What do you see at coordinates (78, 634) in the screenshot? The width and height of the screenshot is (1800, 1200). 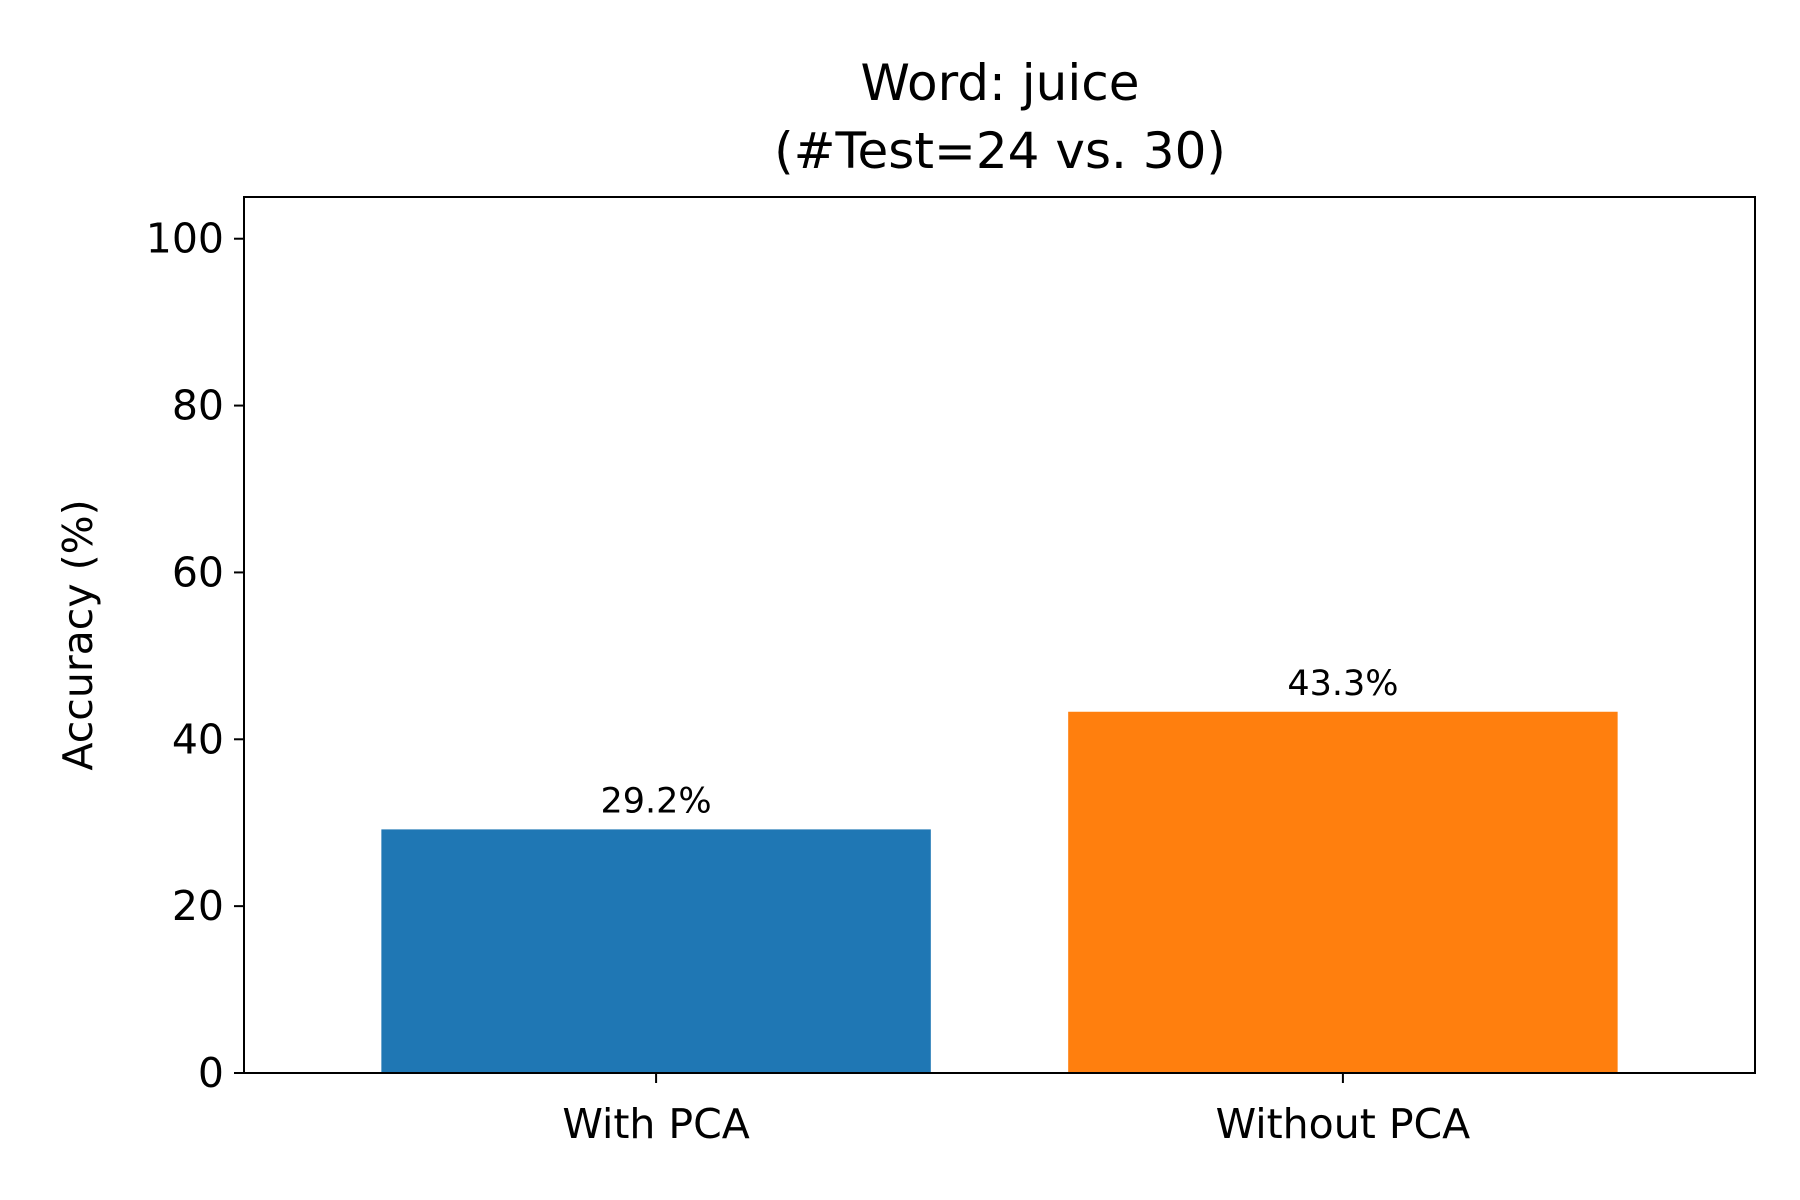 I see `y-axis-label: Accuracy (%)` at bounding box center [78, 634].